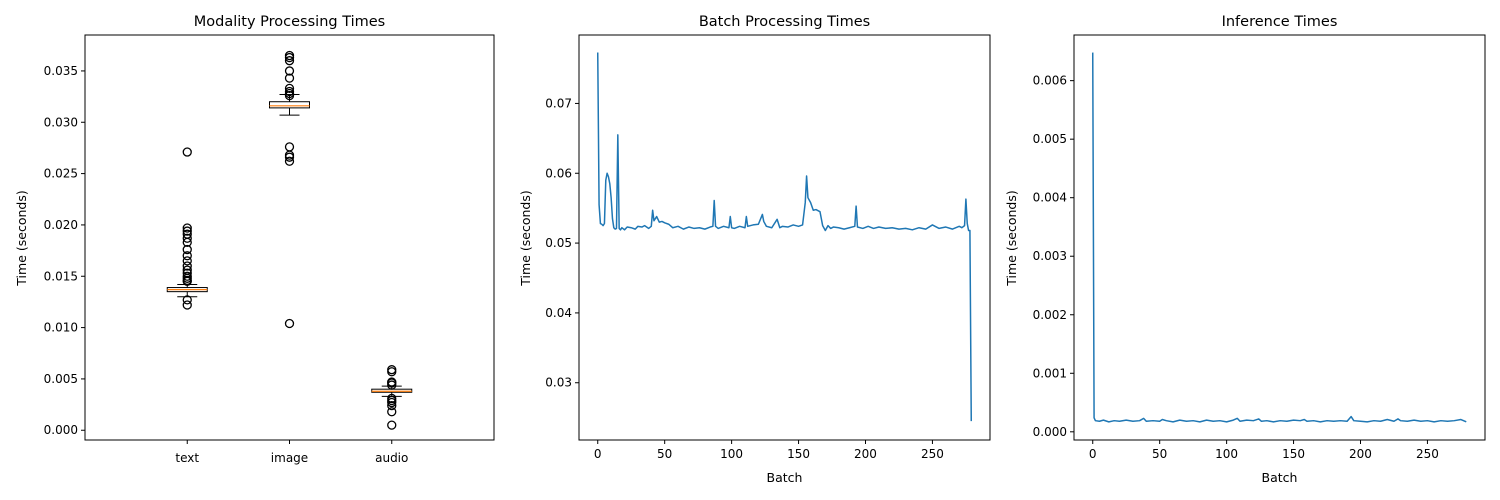 This screenshot has height=500, width=1500. I want to click on y-tick-label: 0.07, so click(558, 103).